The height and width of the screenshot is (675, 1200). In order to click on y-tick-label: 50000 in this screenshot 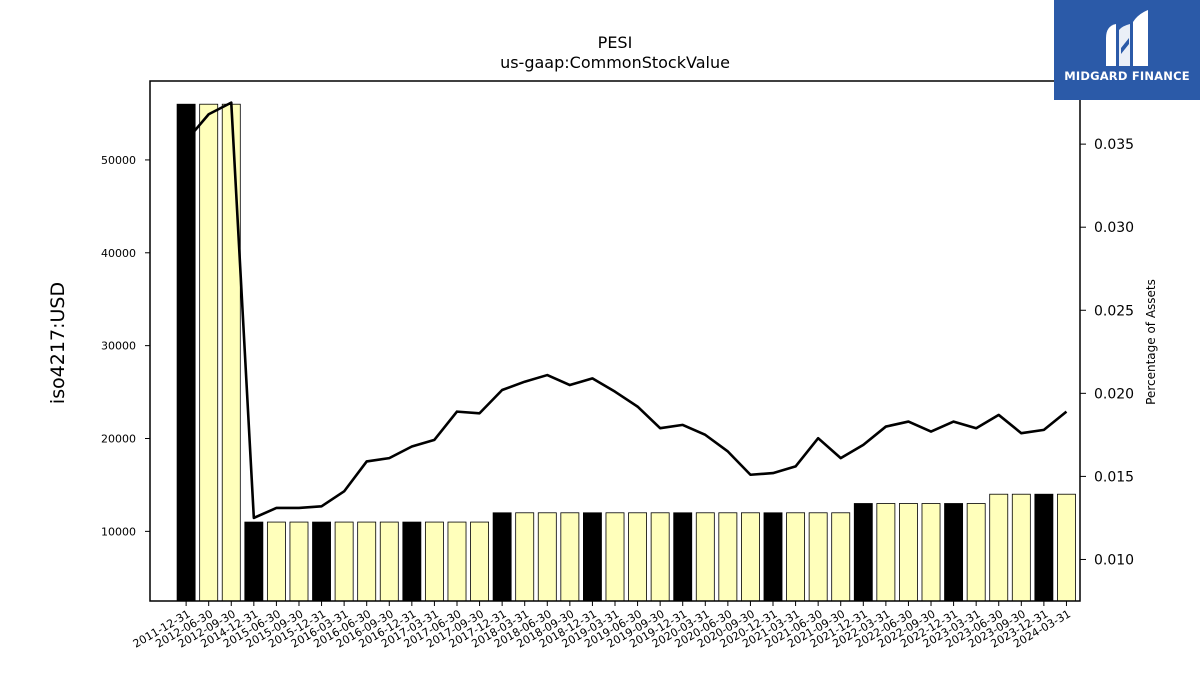, I will do `click(118, 160)`.